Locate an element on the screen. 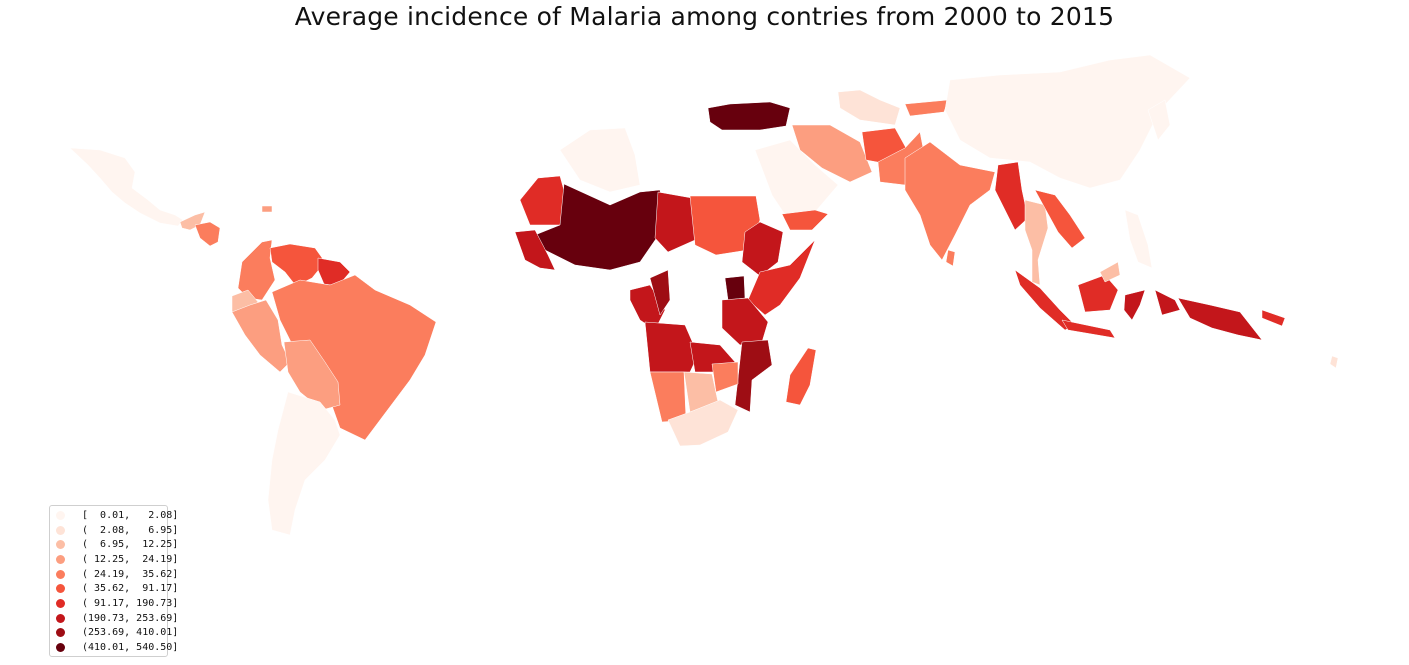 This screenshot has width=1409, height=665. region-sri-lanka is located at coordinates (950, 258).